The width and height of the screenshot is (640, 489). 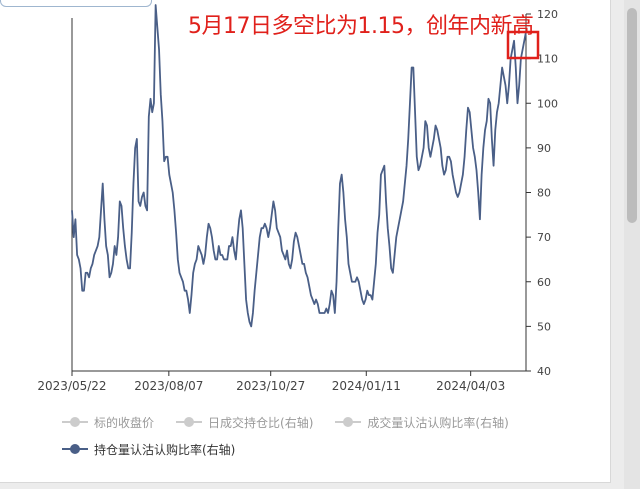 What do you see at coordinates (547, 14) in the screenshot?
I see `y-tick-label: 120` at bounding box center [547, 14].